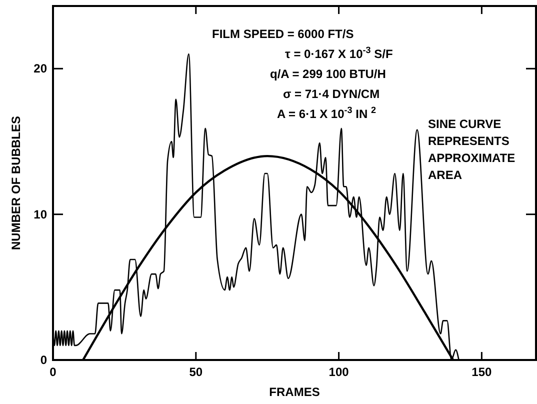 This screenshot has width=537, height=404. What do you see at coordinates (472, 149) in the screenshot?
I see `annotation: SINE CURVE REPRESENTS APPROXIMATE AREA` at bounding box center [472, 149].